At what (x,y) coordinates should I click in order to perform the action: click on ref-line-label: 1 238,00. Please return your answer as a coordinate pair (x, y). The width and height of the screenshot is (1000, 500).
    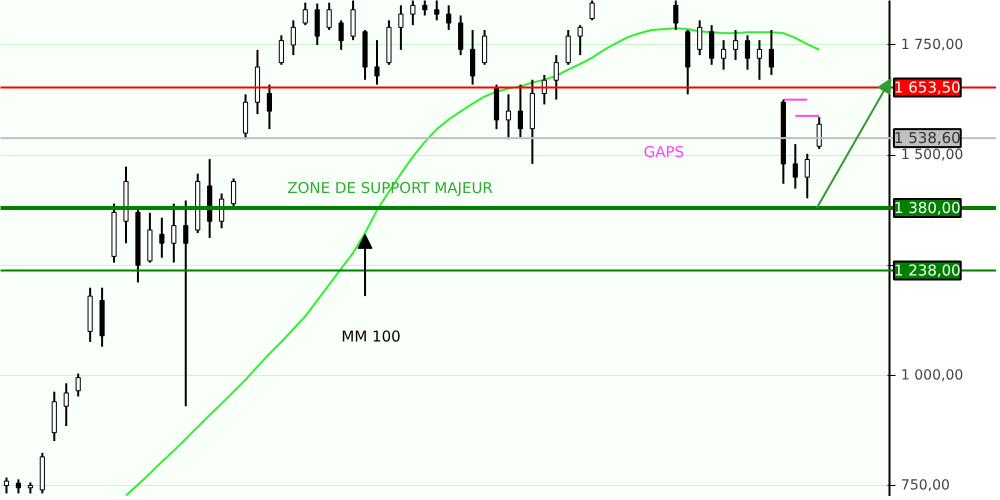
    Looking at the image, I should click on (927, 271).